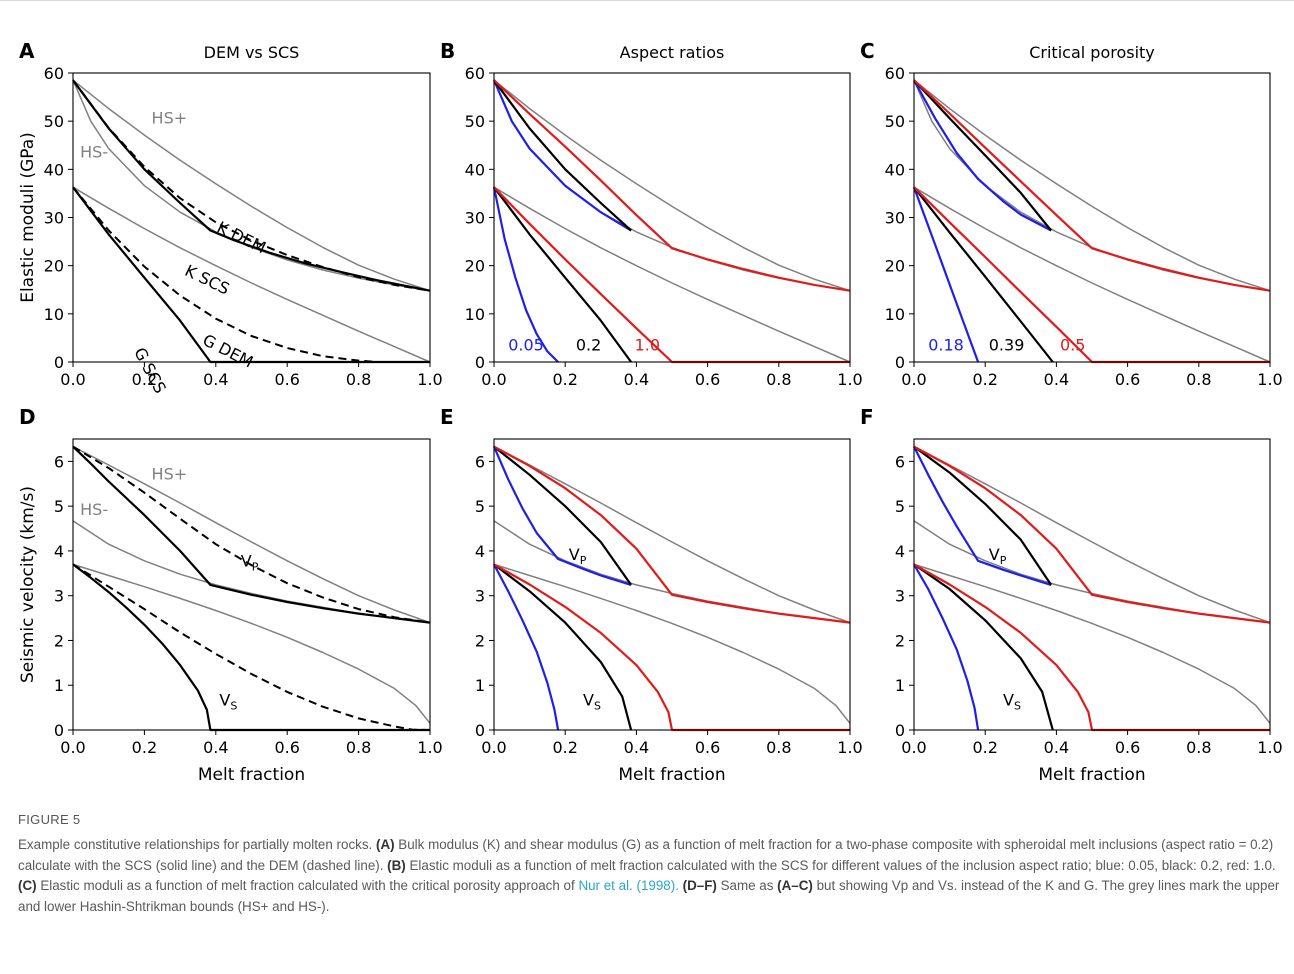  Describe the element at coordinates (564, 747) in the screenshot. I see `panel-e-xtick-label: 0.2` at that location.